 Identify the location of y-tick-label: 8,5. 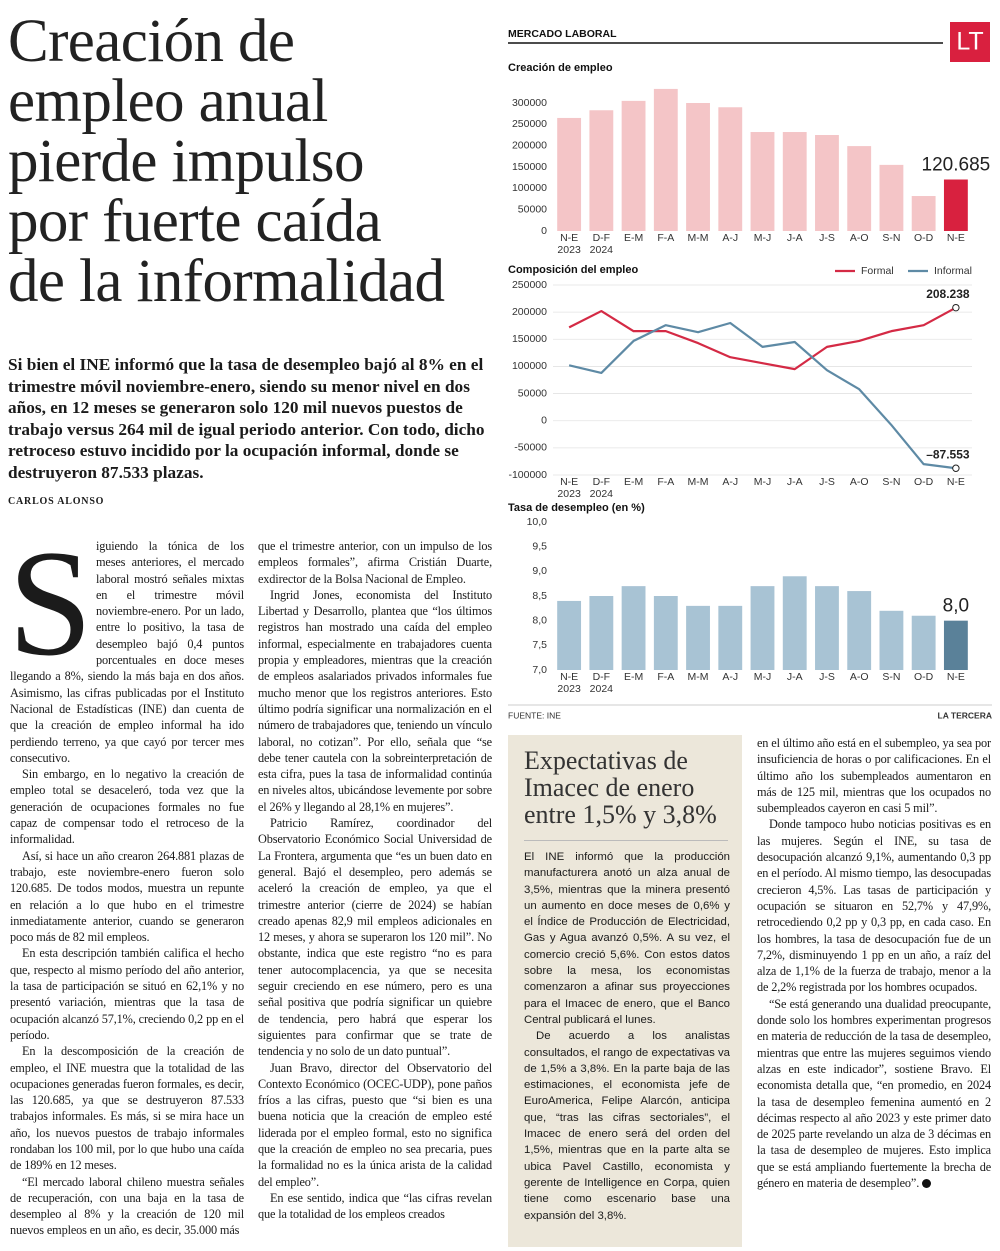
(539, 596).